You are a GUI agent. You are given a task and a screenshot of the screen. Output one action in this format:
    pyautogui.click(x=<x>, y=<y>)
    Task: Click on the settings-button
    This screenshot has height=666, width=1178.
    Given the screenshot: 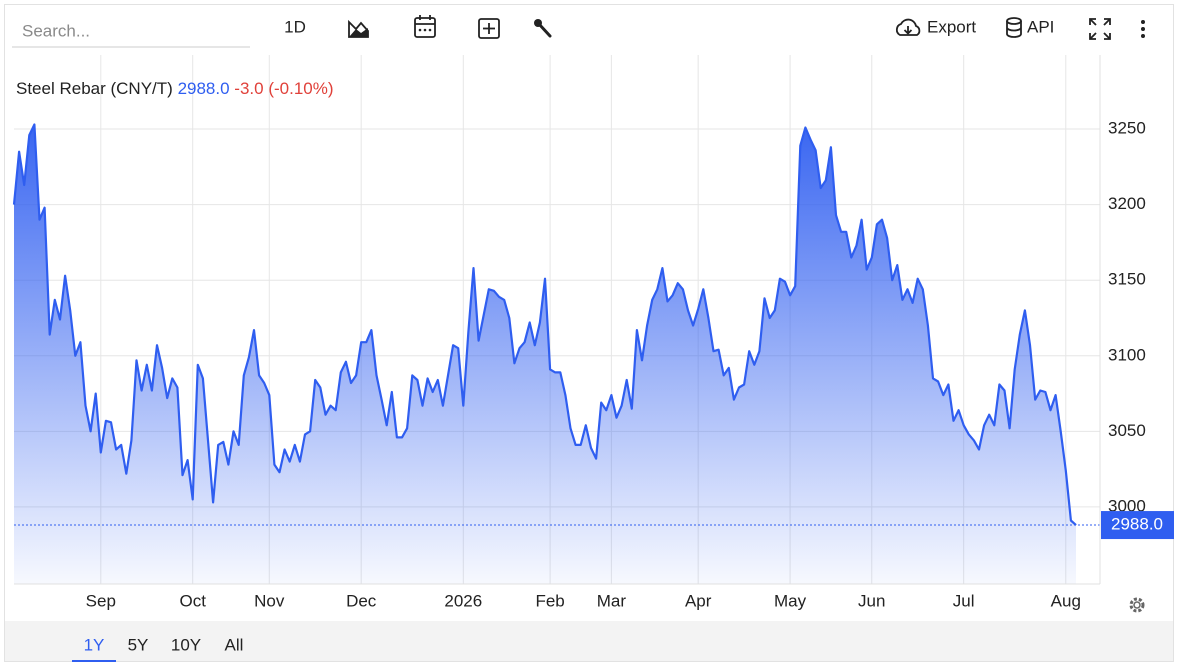 What is the action you would take?
    pyautogui.click(x=1137, y=605)
    